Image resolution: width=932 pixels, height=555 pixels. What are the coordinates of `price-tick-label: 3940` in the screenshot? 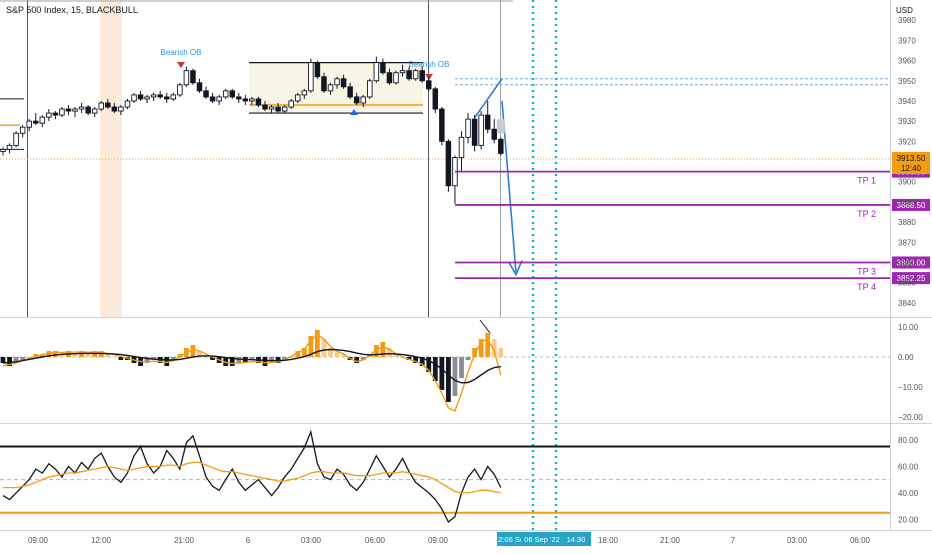 It's located at (907, 101).